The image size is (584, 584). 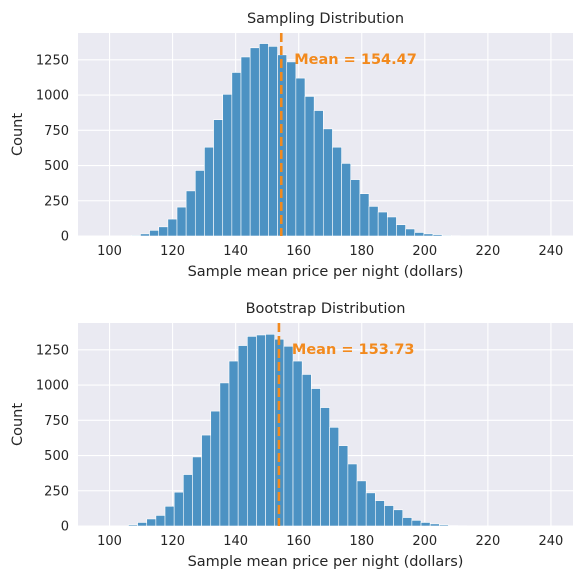 I want to click on chart-title: Sampling Distribution, so click(x=325, y=19).